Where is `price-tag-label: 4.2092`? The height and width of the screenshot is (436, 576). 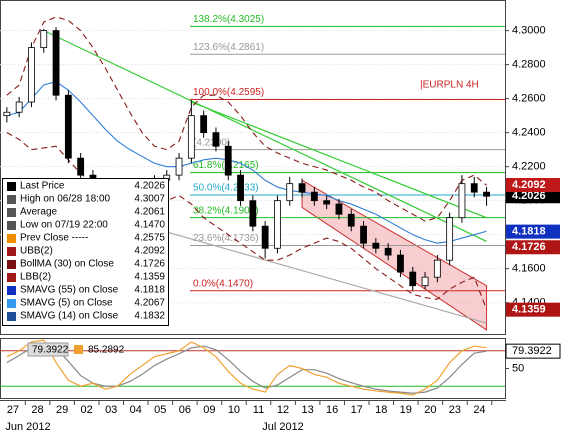
price-tag-label: 4.2092 is located at coordinates (529, 185).